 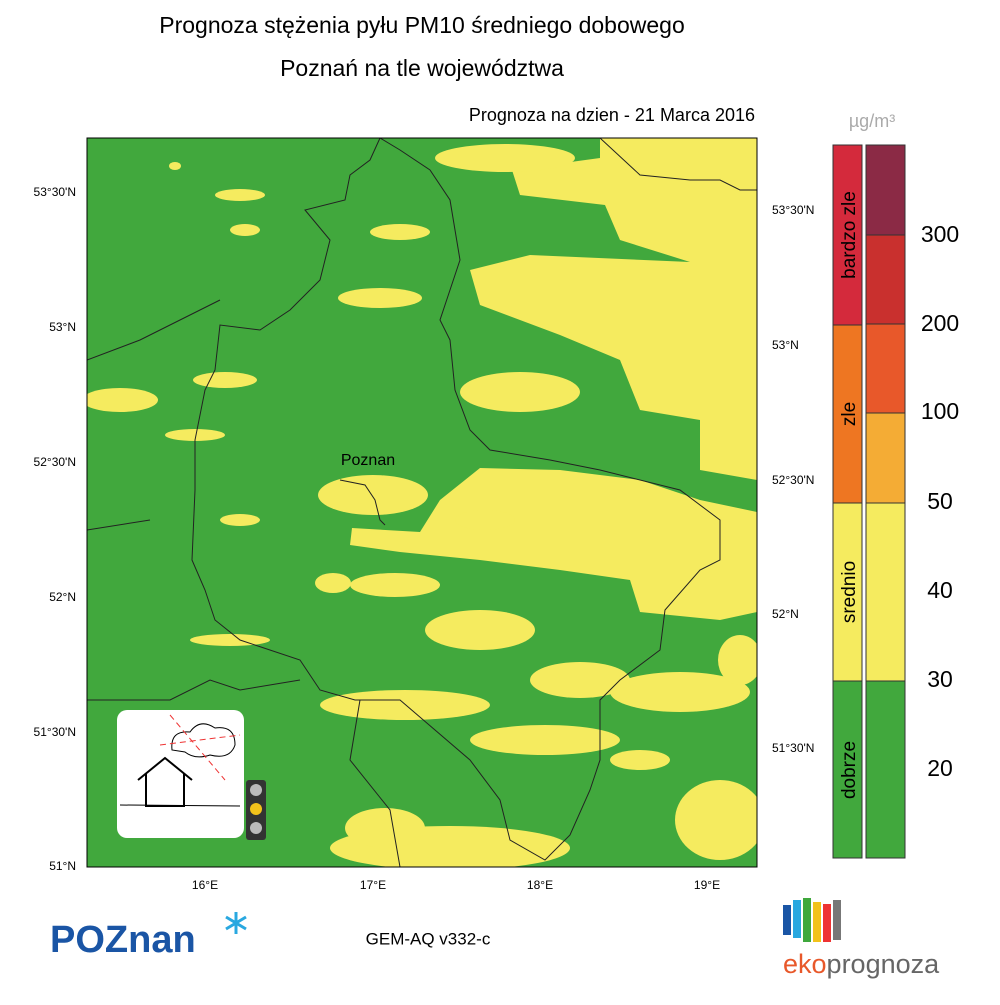 What do you see at coordinates (368, 460) in the screenshot?
I see `city-label: Poznan` at bounding box center [368, 460].